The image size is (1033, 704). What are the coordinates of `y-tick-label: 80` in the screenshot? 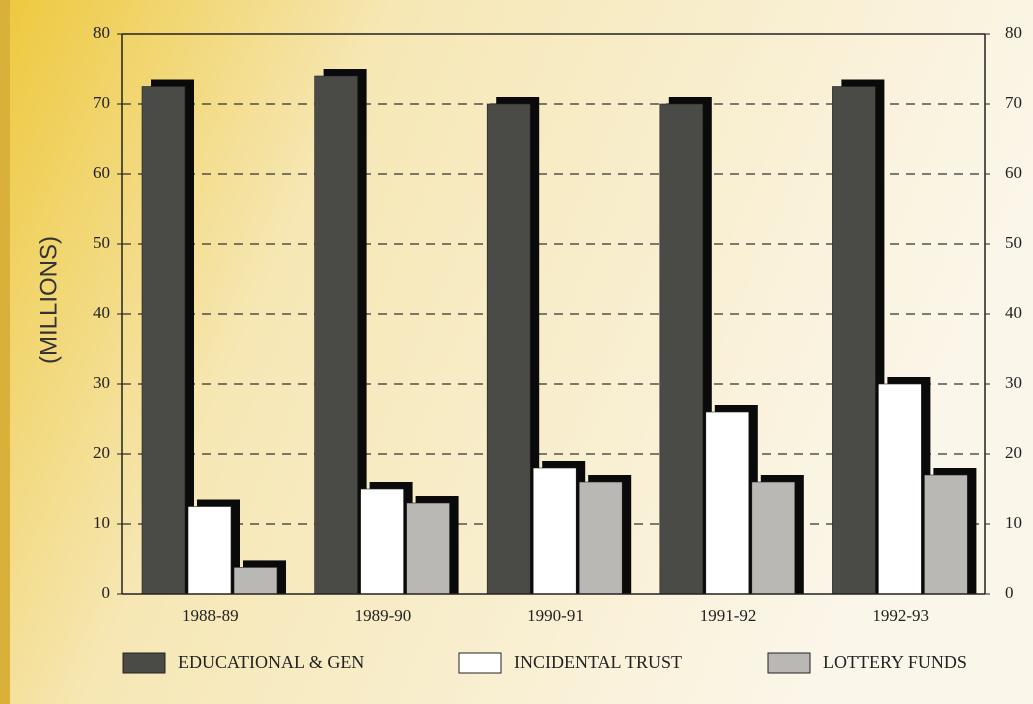 It's located at (101, 32).